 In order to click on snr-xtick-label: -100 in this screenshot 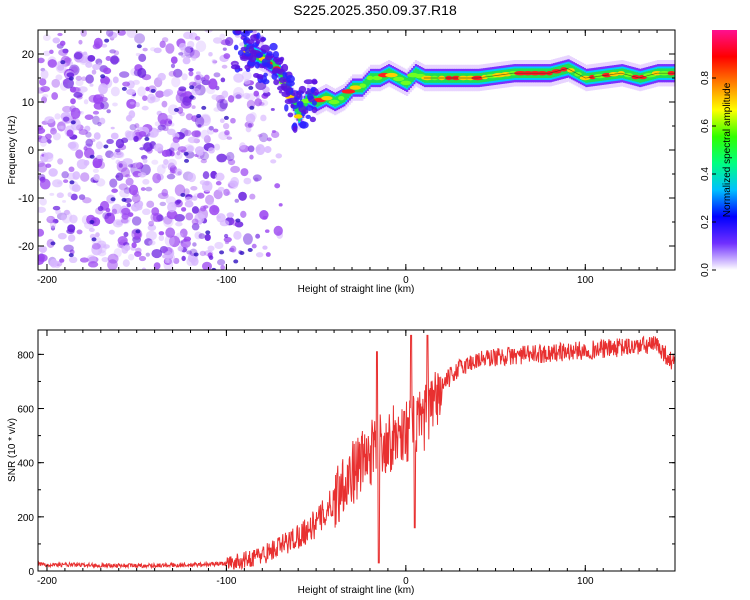, I will do `click(226, 581)`.